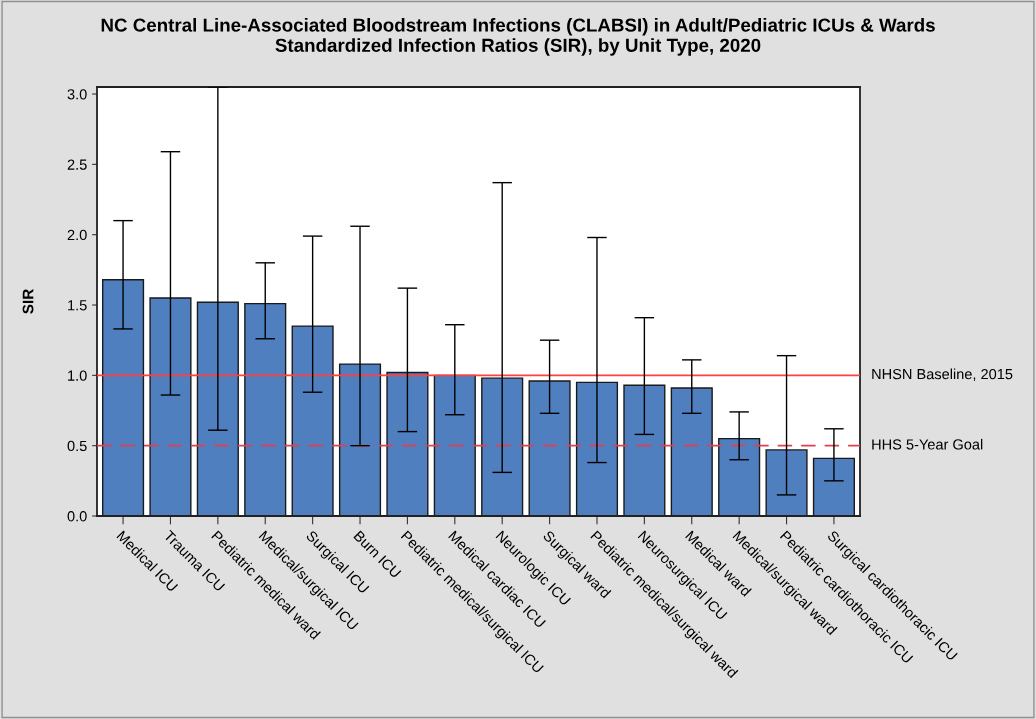 This screenshot has height=719, width=1036. I want to click on y-tick-label: 2.5, so click(77, 164).